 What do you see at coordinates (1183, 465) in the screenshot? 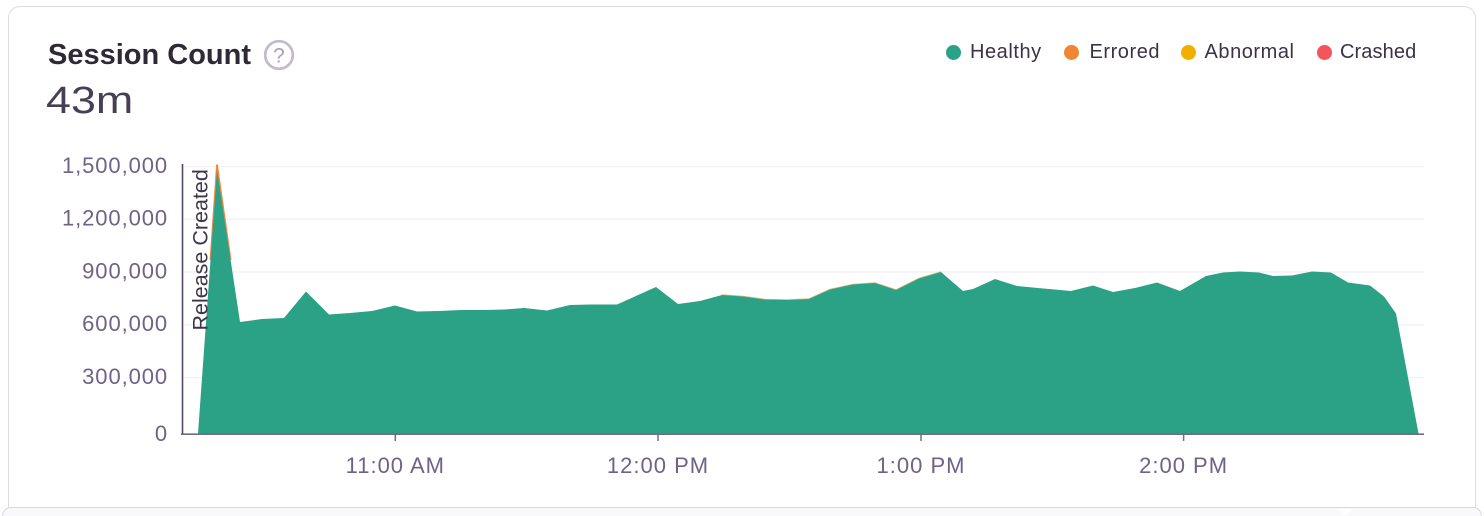
I see `svg-text: 2:00 PM` at bounding box center [1183, 465].